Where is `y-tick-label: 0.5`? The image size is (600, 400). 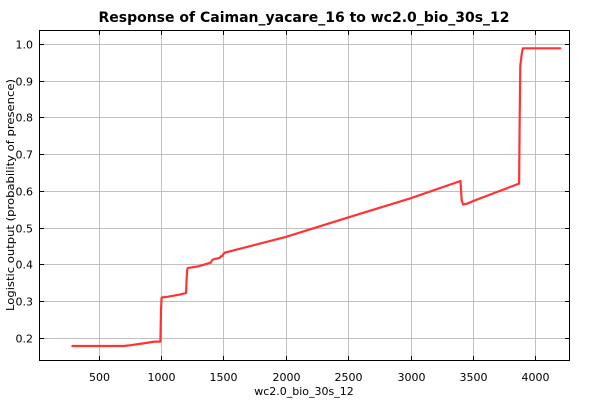 y-tick-label: 0.5 is located at coordinates (25, 229).